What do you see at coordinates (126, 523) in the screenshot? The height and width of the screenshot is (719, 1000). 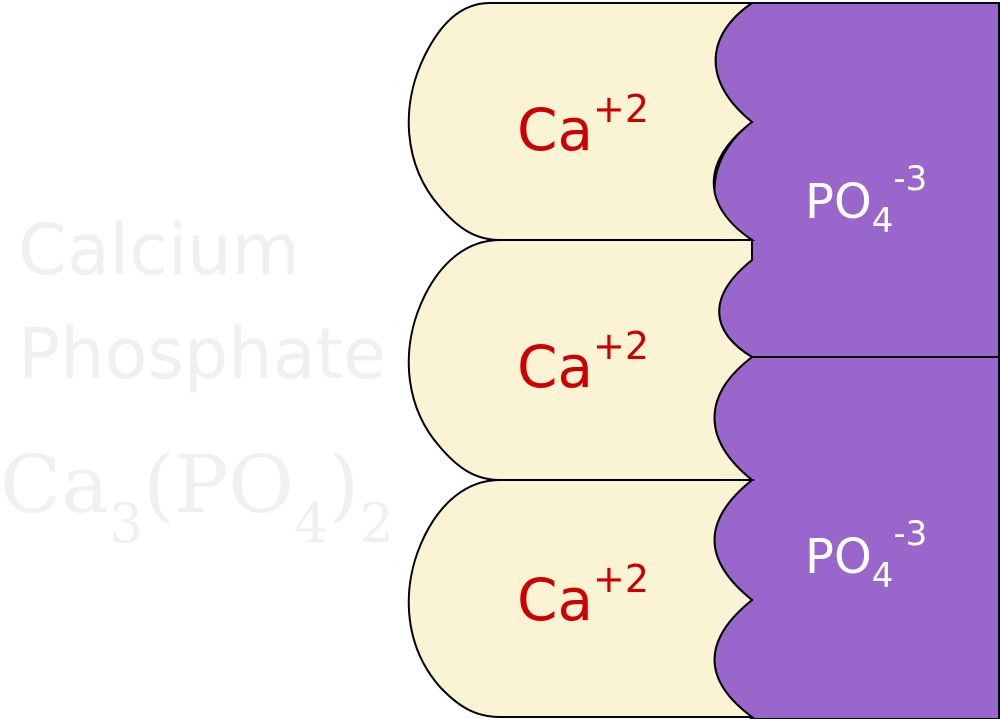 I see `formula-calcium-subscript: 3` at bounding box center [126, 523].